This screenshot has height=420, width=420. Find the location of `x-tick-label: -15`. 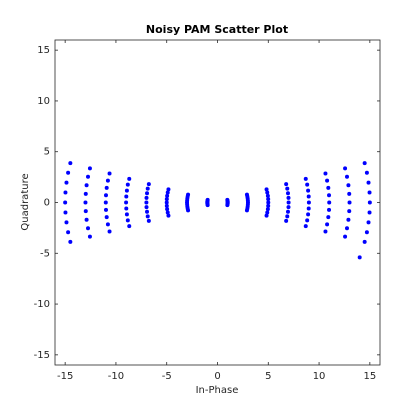

x-tick-label: -15 is located at coordinates (65, 376).